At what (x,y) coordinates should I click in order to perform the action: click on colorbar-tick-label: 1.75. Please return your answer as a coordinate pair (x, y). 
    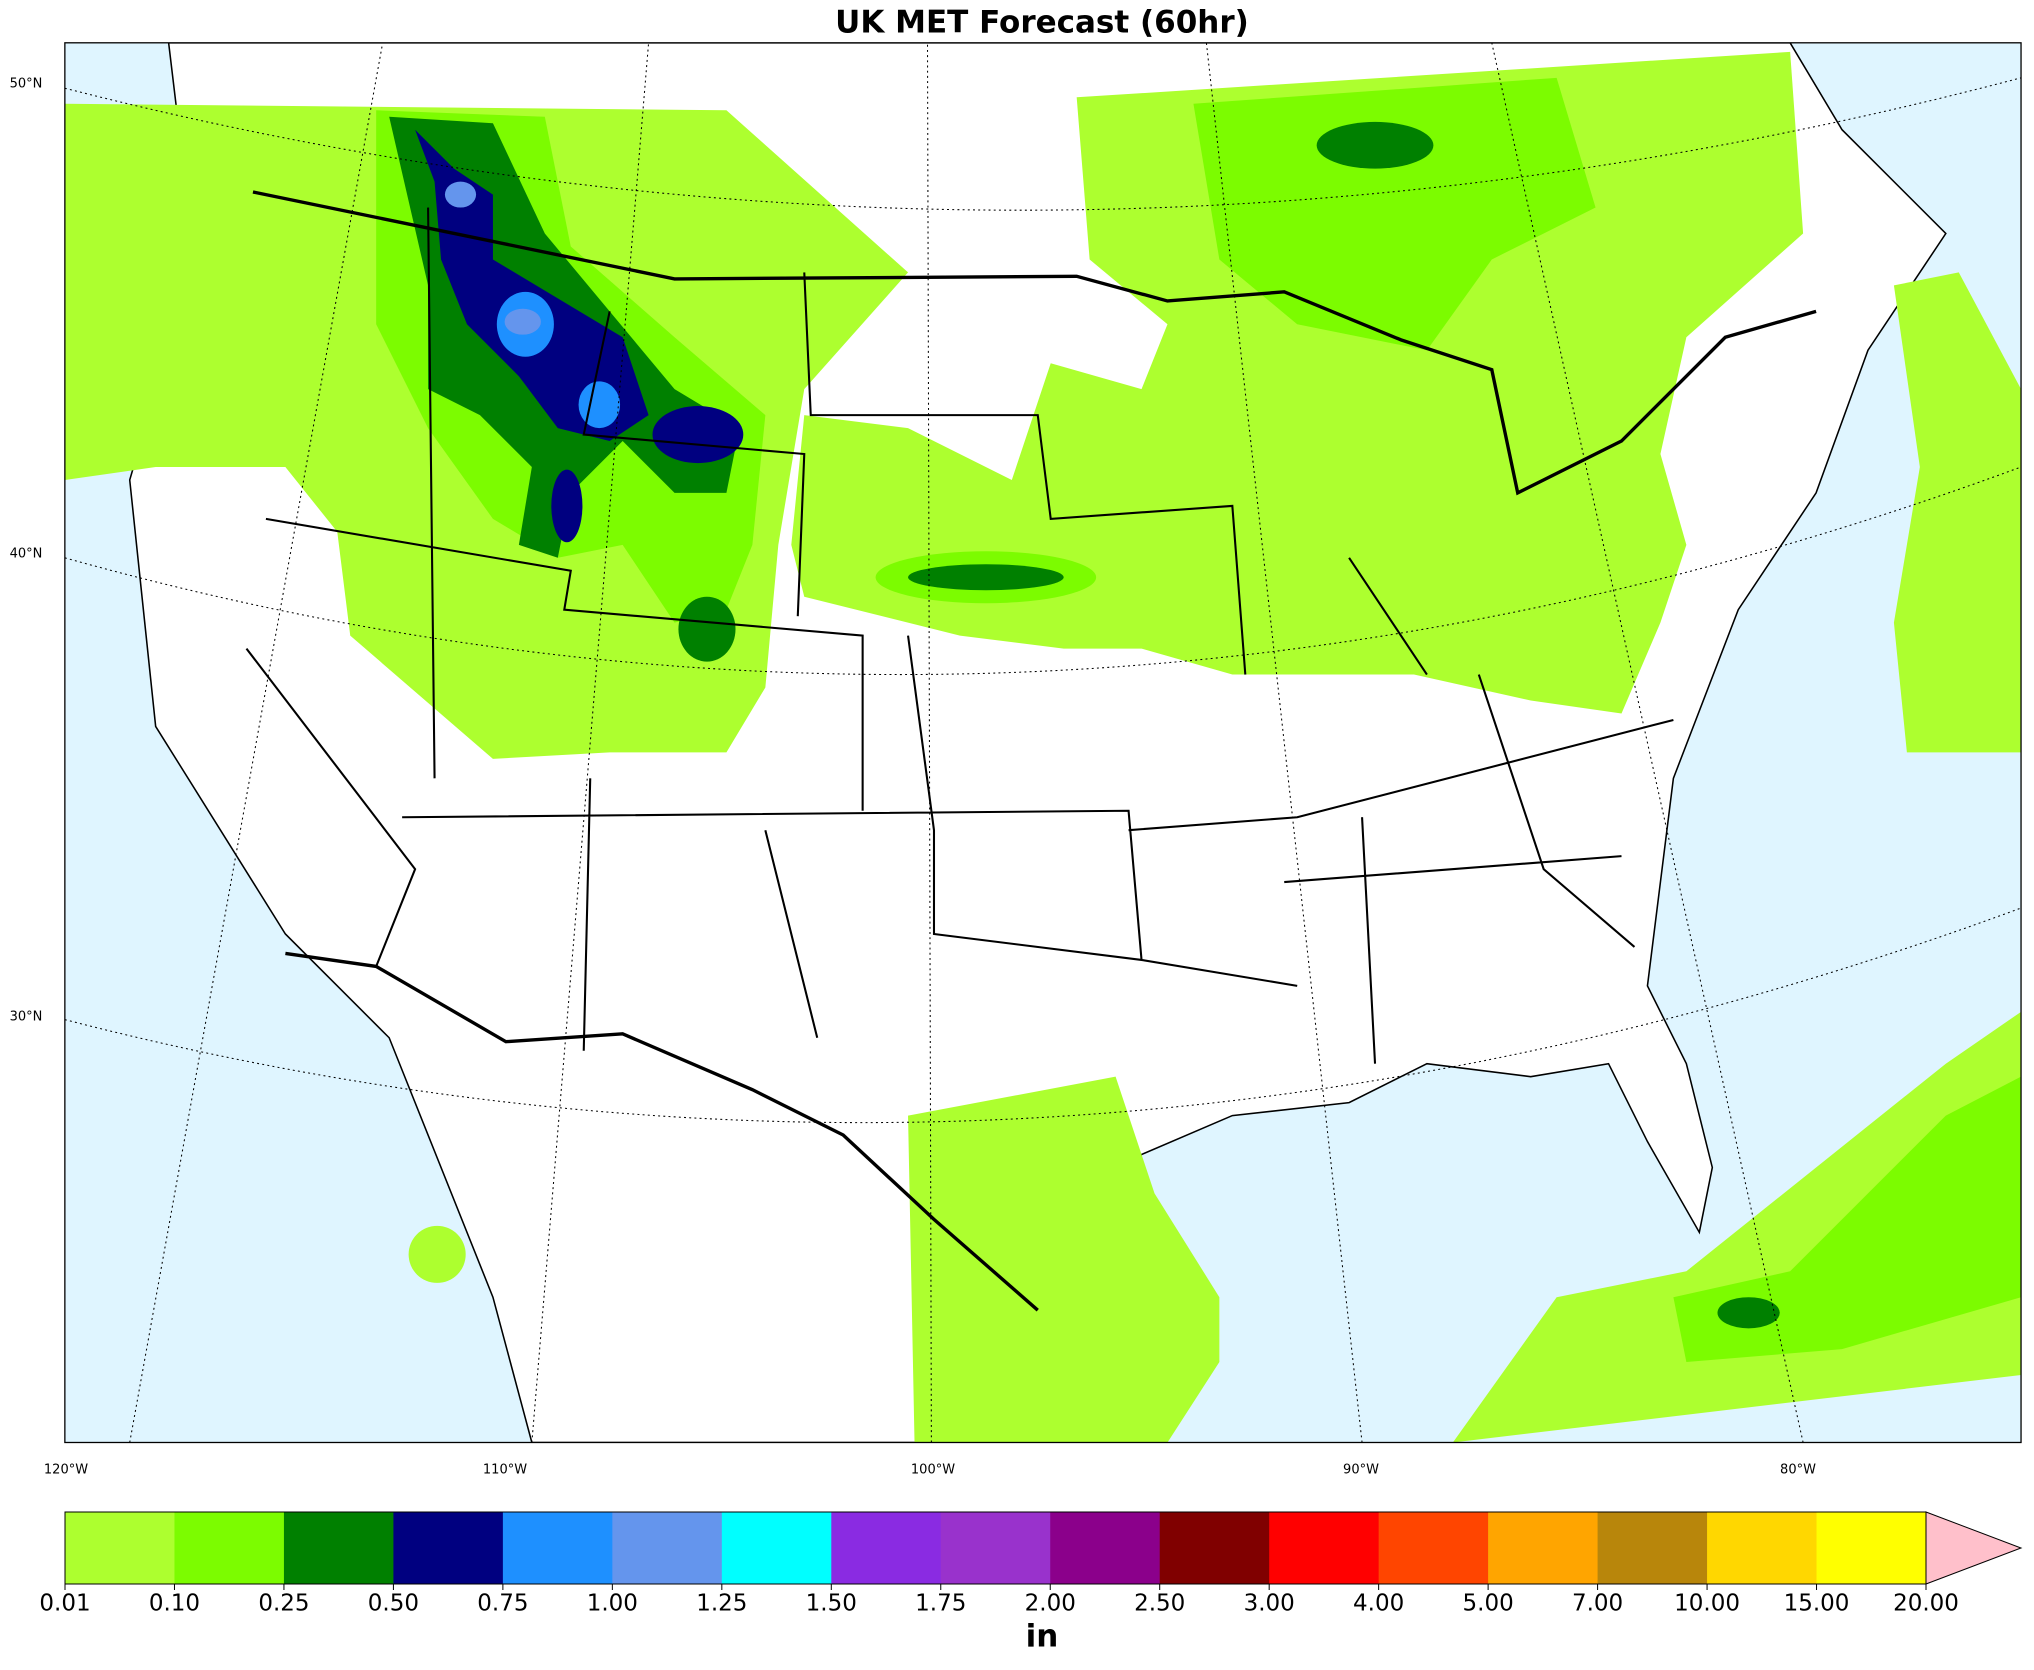
    Looking at the image, I should click on (940, 1604).